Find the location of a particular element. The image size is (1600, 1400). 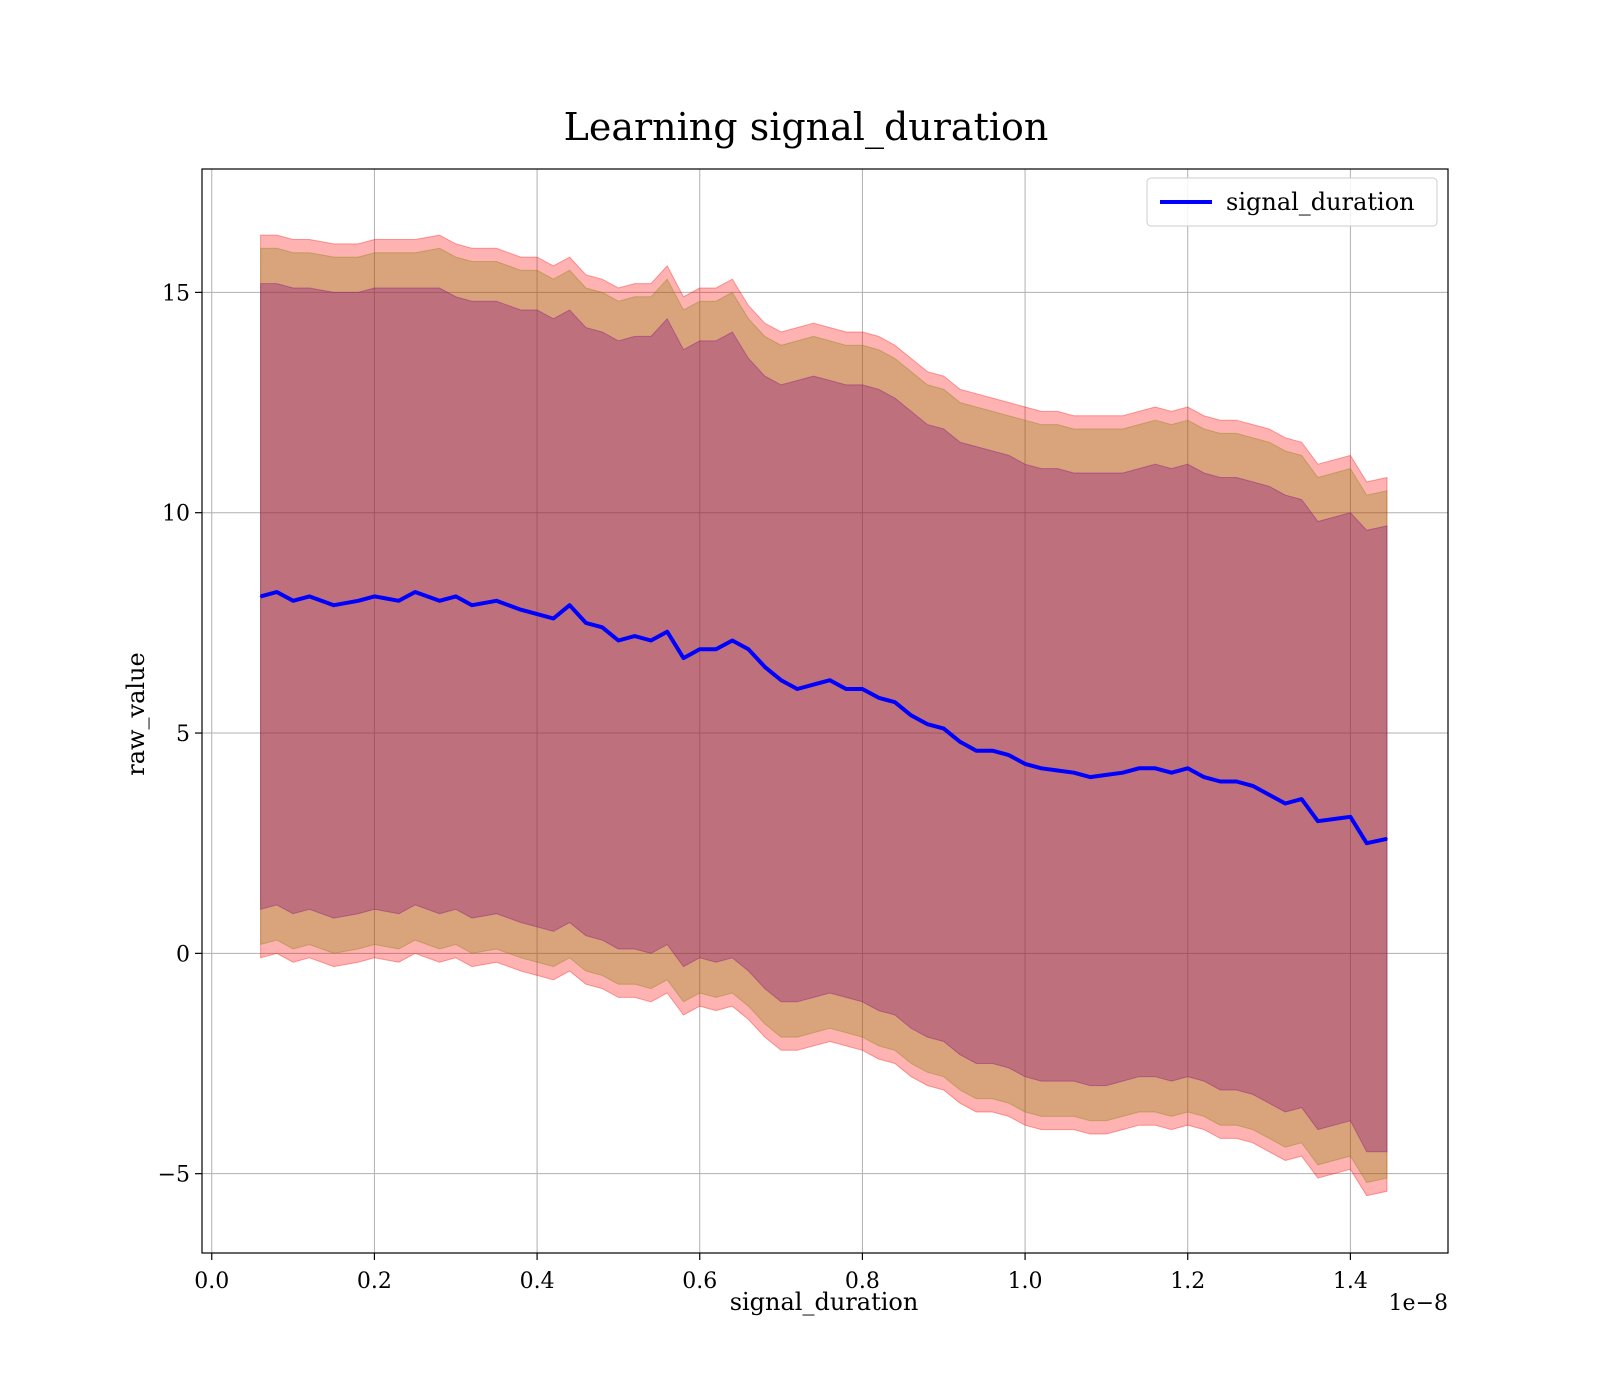

x-tick-label: 1.0 is located at coordinates (1025, 1281).